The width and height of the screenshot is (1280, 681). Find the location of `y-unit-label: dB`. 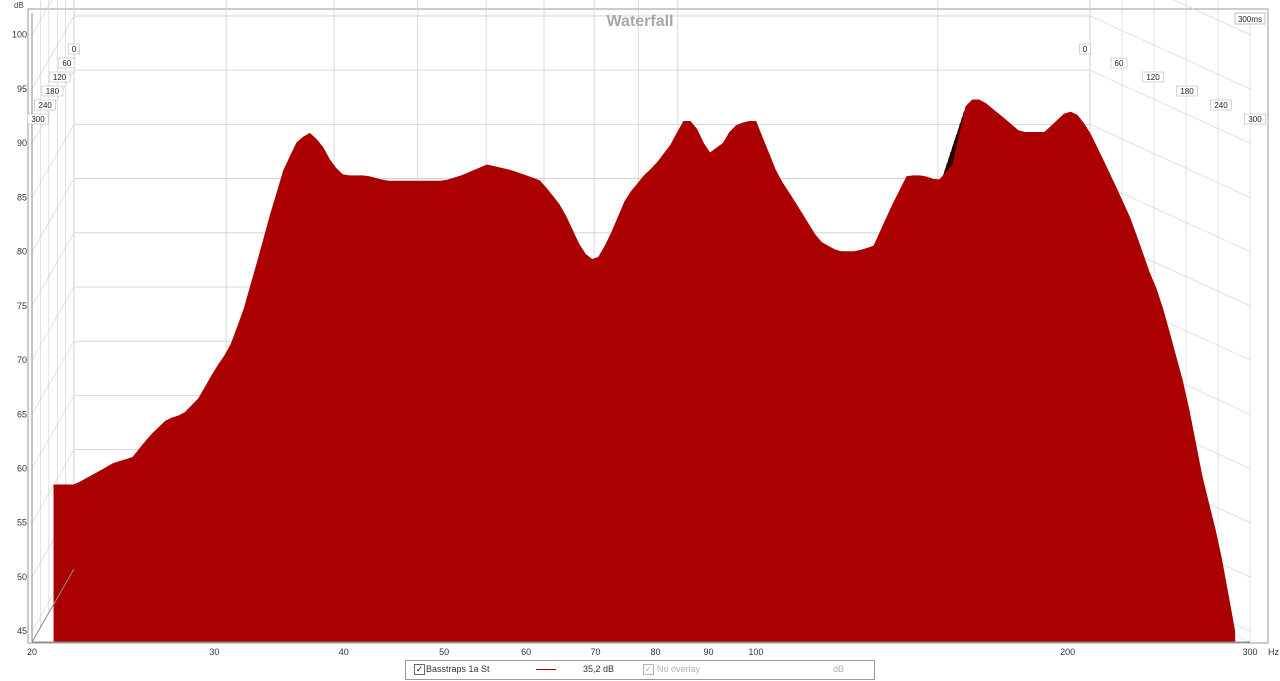

y-unit-label: dB is located at coordinates (19, 5).